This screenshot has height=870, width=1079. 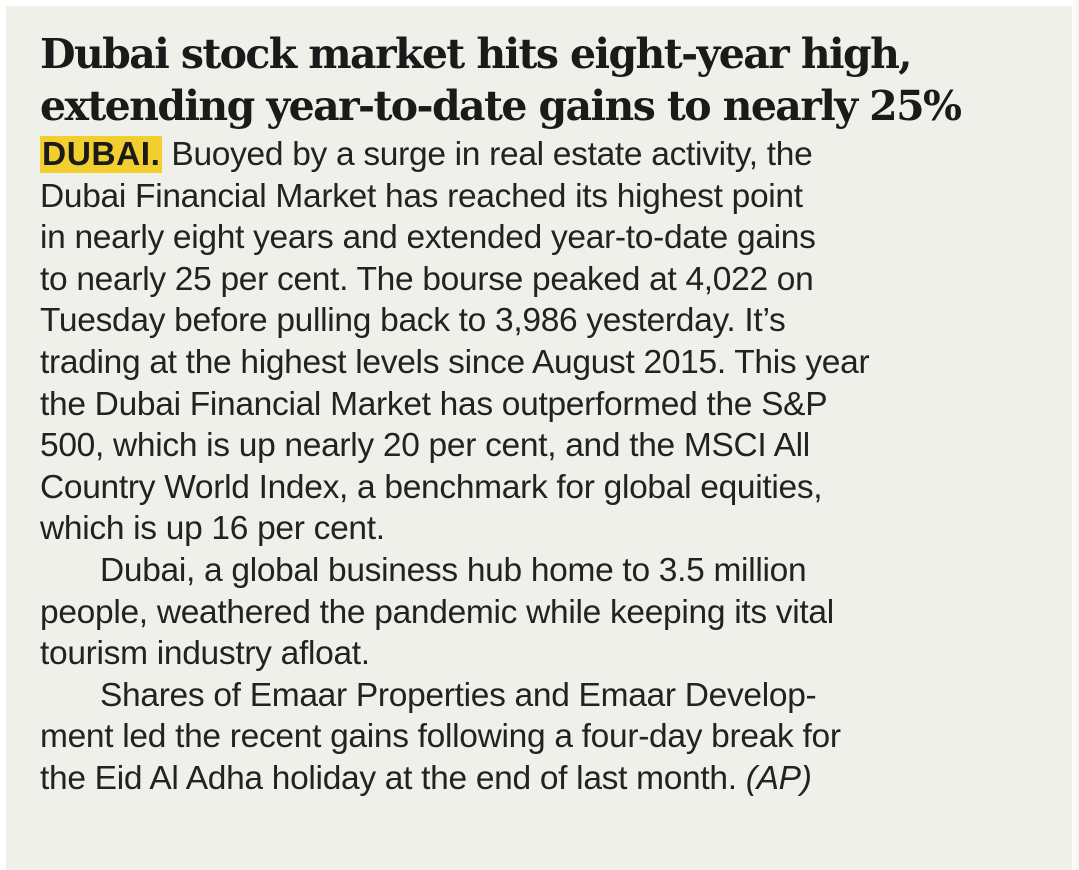 What do you see at coordinates (205, 654) in the screenshot?
I see `paragraph-2-line-3: tourism industry afloat.` at bounding box center [205, 654].